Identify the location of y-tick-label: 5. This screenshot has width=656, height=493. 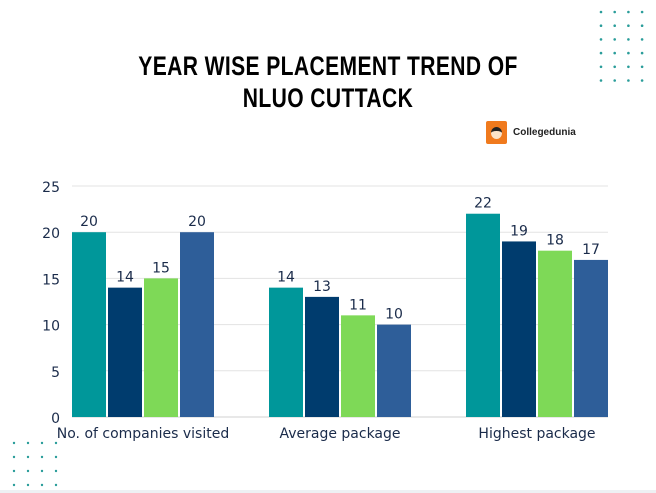
(55, 373).